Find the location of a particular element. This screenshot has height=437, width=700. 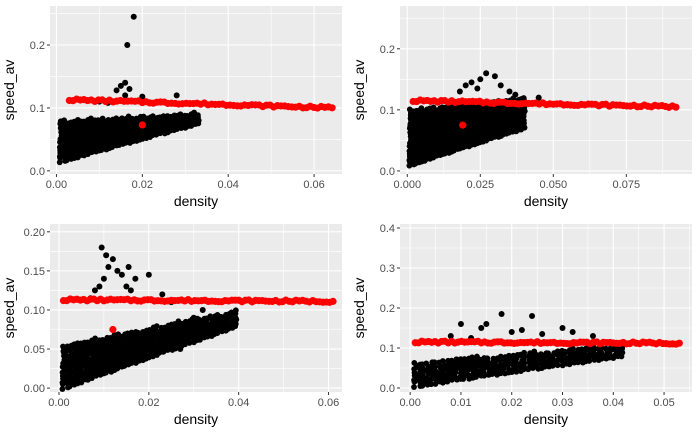

y-tick-label: 0.05 is located at coordinates (34, 350).